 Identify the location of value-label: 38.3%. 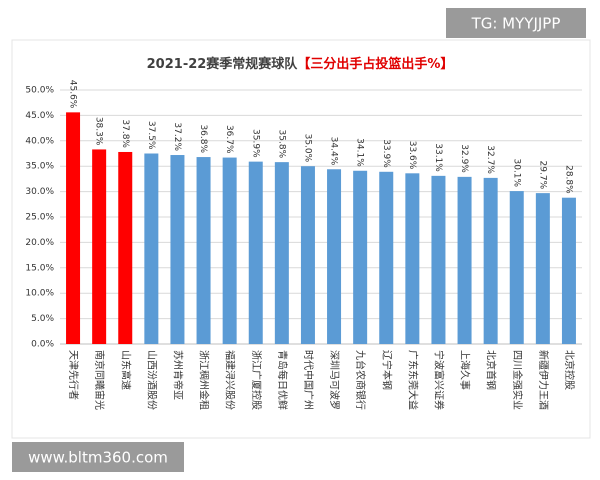
(99, 131).